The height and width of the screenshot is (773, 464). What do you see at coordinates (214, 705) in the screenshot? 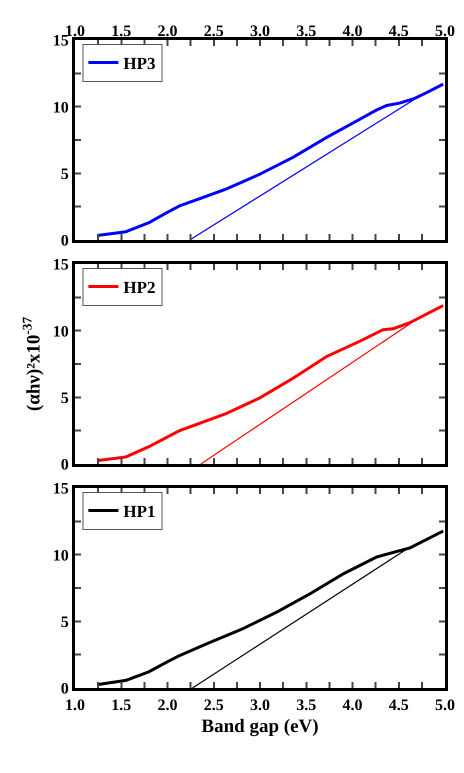
I see `x-tick-label: 2.5` at bounding box center [214, 705].